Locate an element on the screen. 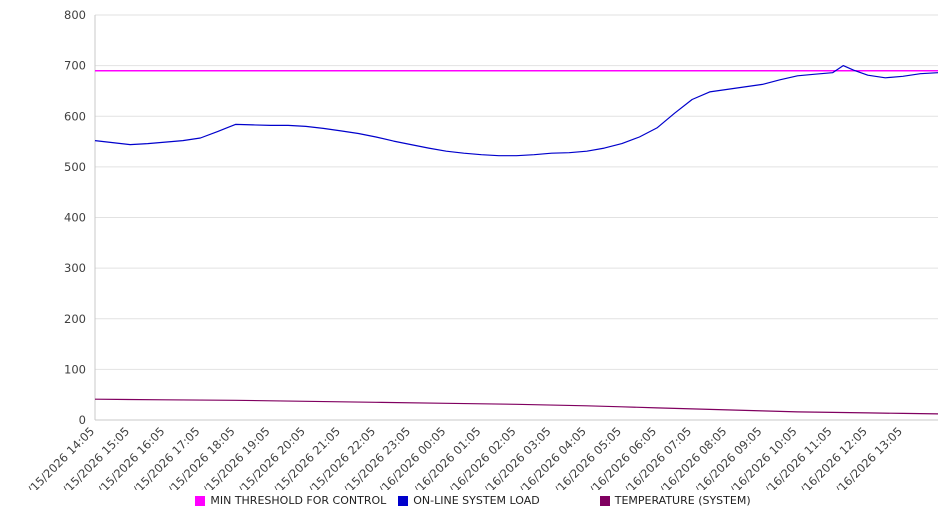 The image size is (946, 526). y-tick-label: 500 is located at coordinates (75, 167).